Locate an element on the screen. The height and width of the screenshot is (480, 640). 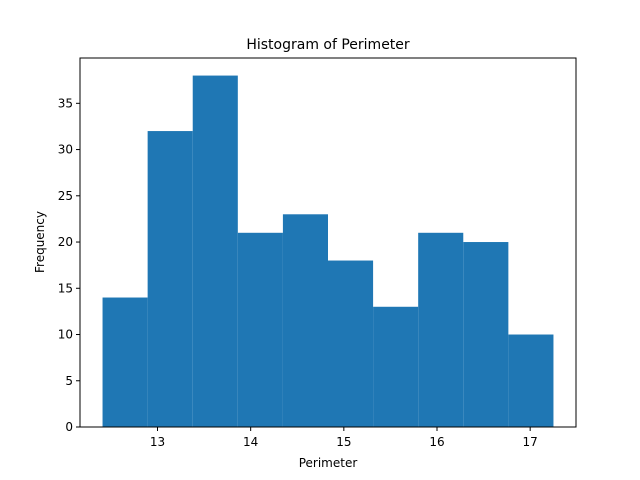
y-tick-label: 30 is located at coordinates (65, 150).